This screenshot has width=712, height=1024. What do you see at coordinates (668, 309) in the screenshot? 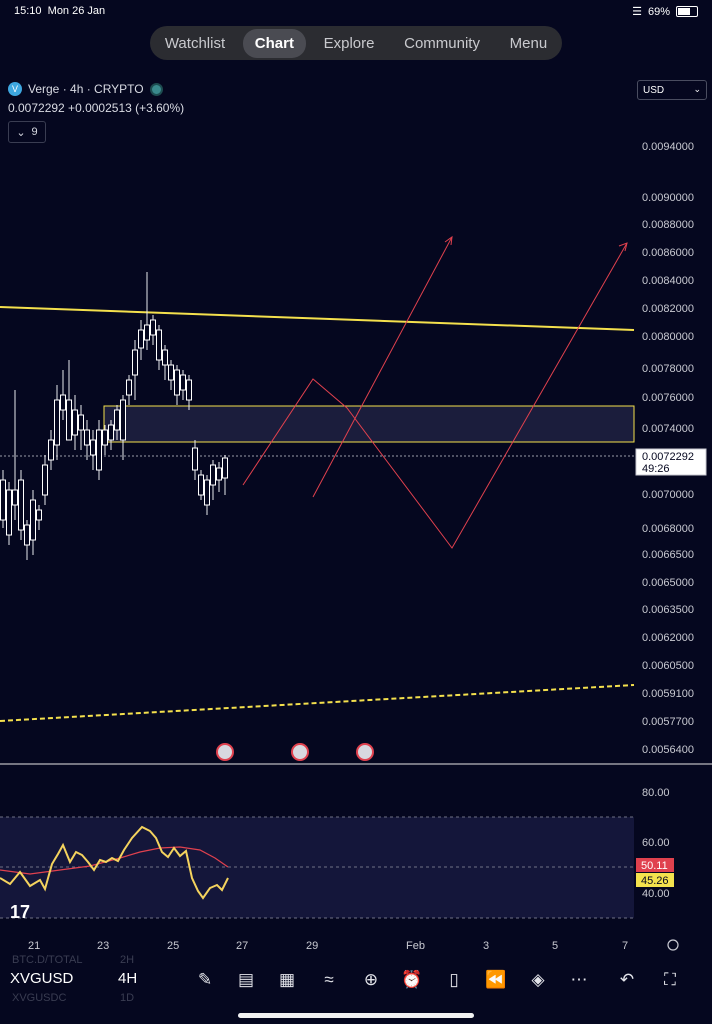
I see `price-tick: 0.0082000` at bounding box center [668, 309].